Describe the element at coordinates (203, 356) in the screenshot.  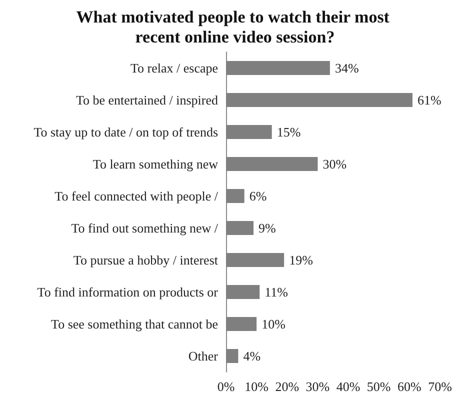
I see `y-tick-label: Other` at that location.